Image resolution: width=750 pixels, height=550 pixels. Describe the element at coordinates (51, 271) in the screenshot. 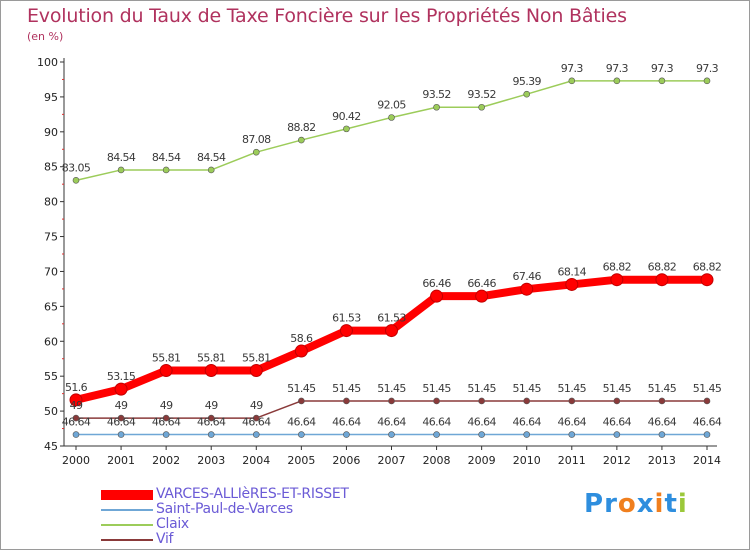

I see `y-tick-label: 70` at that location.